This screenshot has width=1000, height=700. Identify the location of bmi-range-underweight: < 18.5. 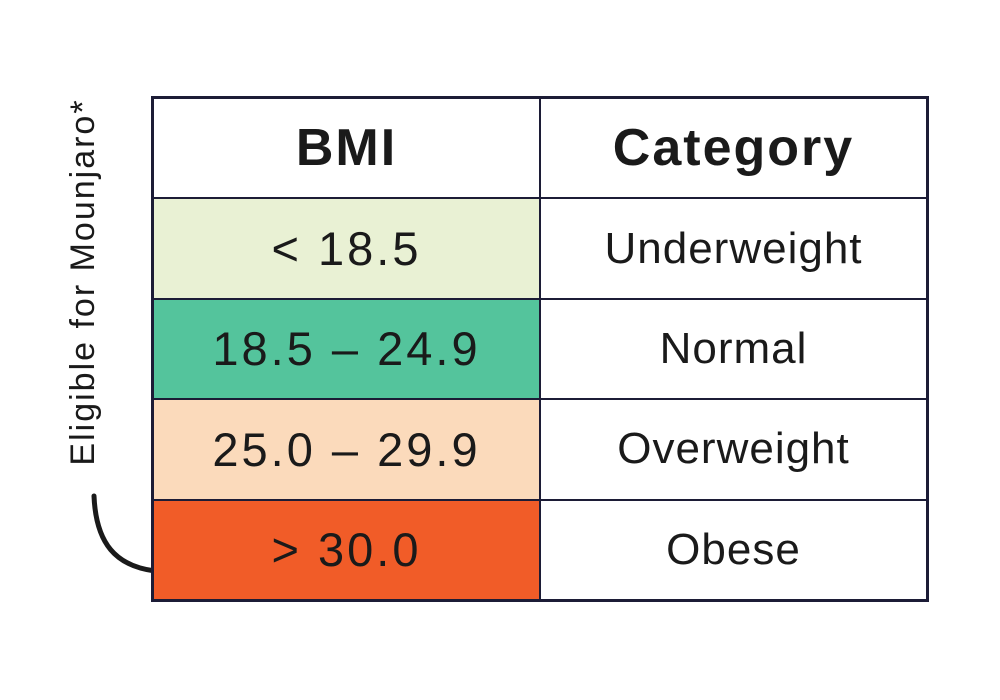
(346, 248).